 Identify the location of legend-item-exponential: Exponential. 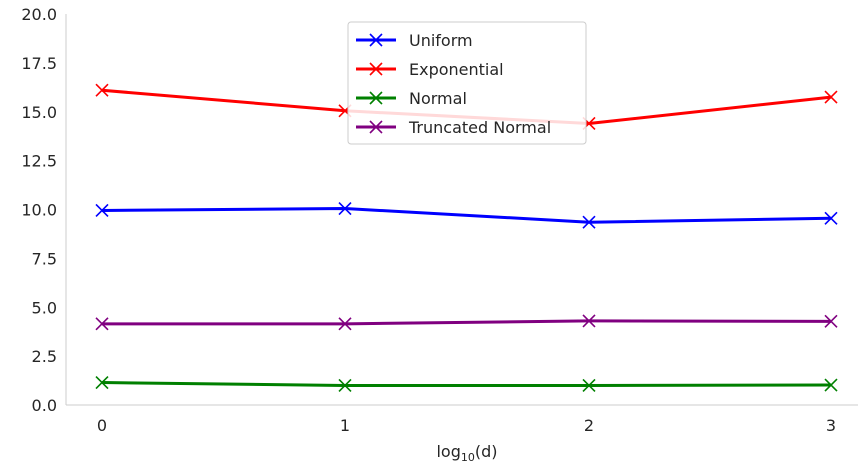
(430, 69).